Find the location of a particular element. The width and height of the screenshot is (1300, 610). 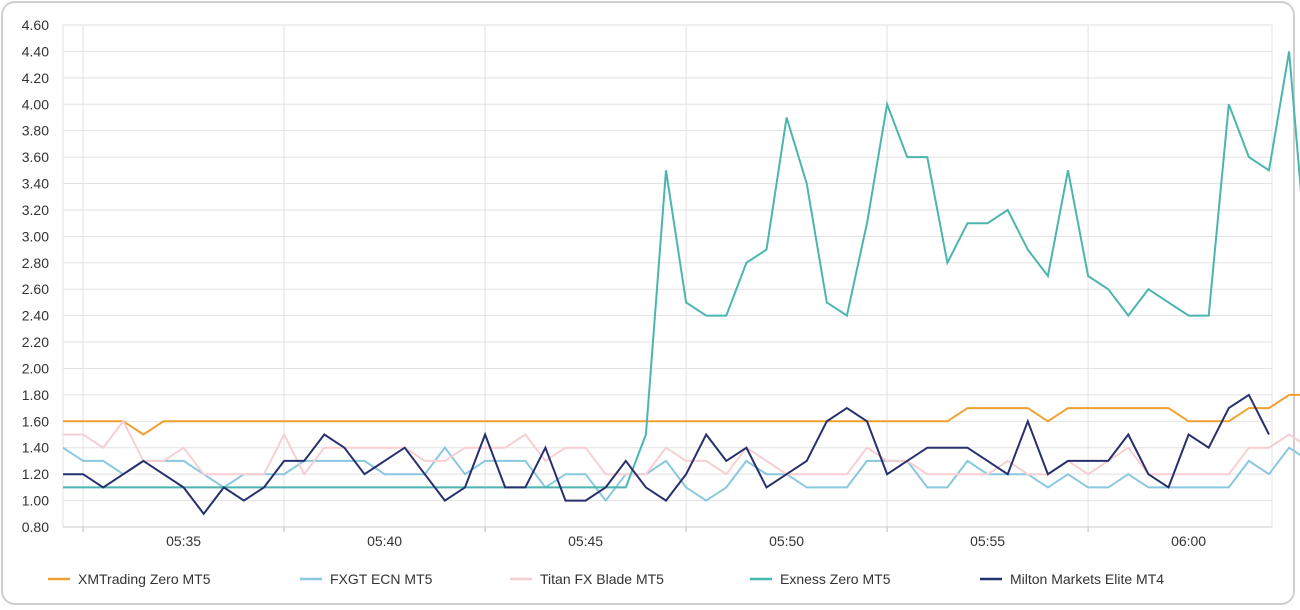

legend-label: Milton Markets Elite MT4 is located at coordinates (1087, 579).